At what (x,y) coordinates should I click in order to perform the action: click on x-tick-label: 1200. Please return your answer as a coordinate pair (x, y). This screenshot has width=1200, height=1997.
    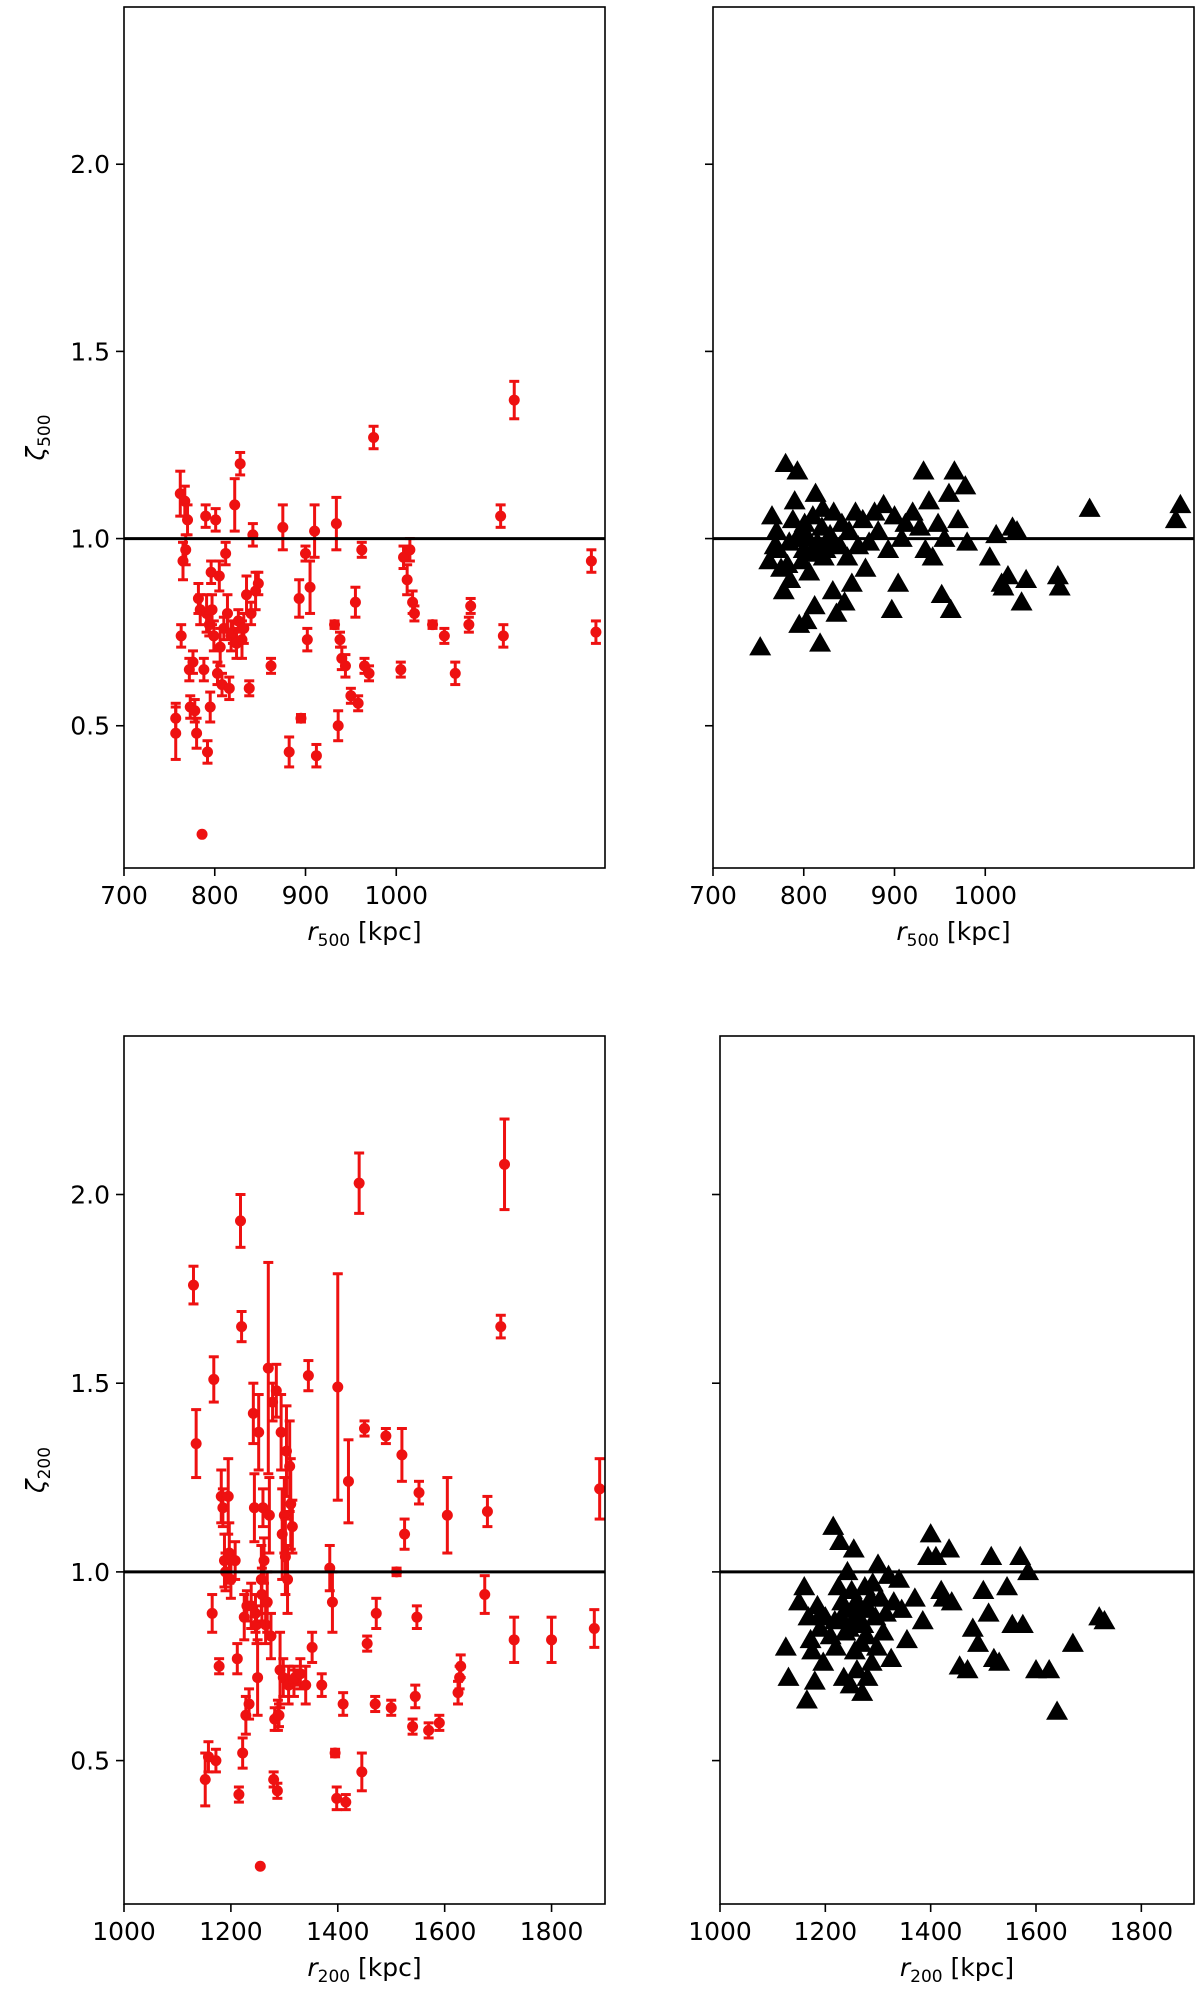
    Looking at the image, I should click on (231, 1931).